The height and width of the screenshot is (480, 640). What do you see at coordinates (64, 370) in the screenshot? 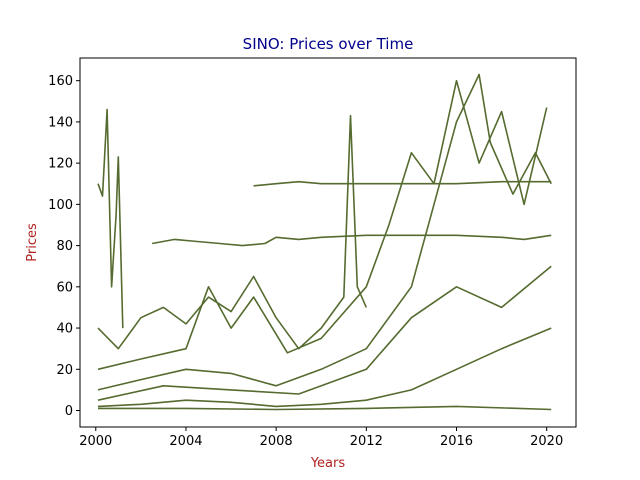
I see `y-tick-label: 20` at bounding box center [64, 370].